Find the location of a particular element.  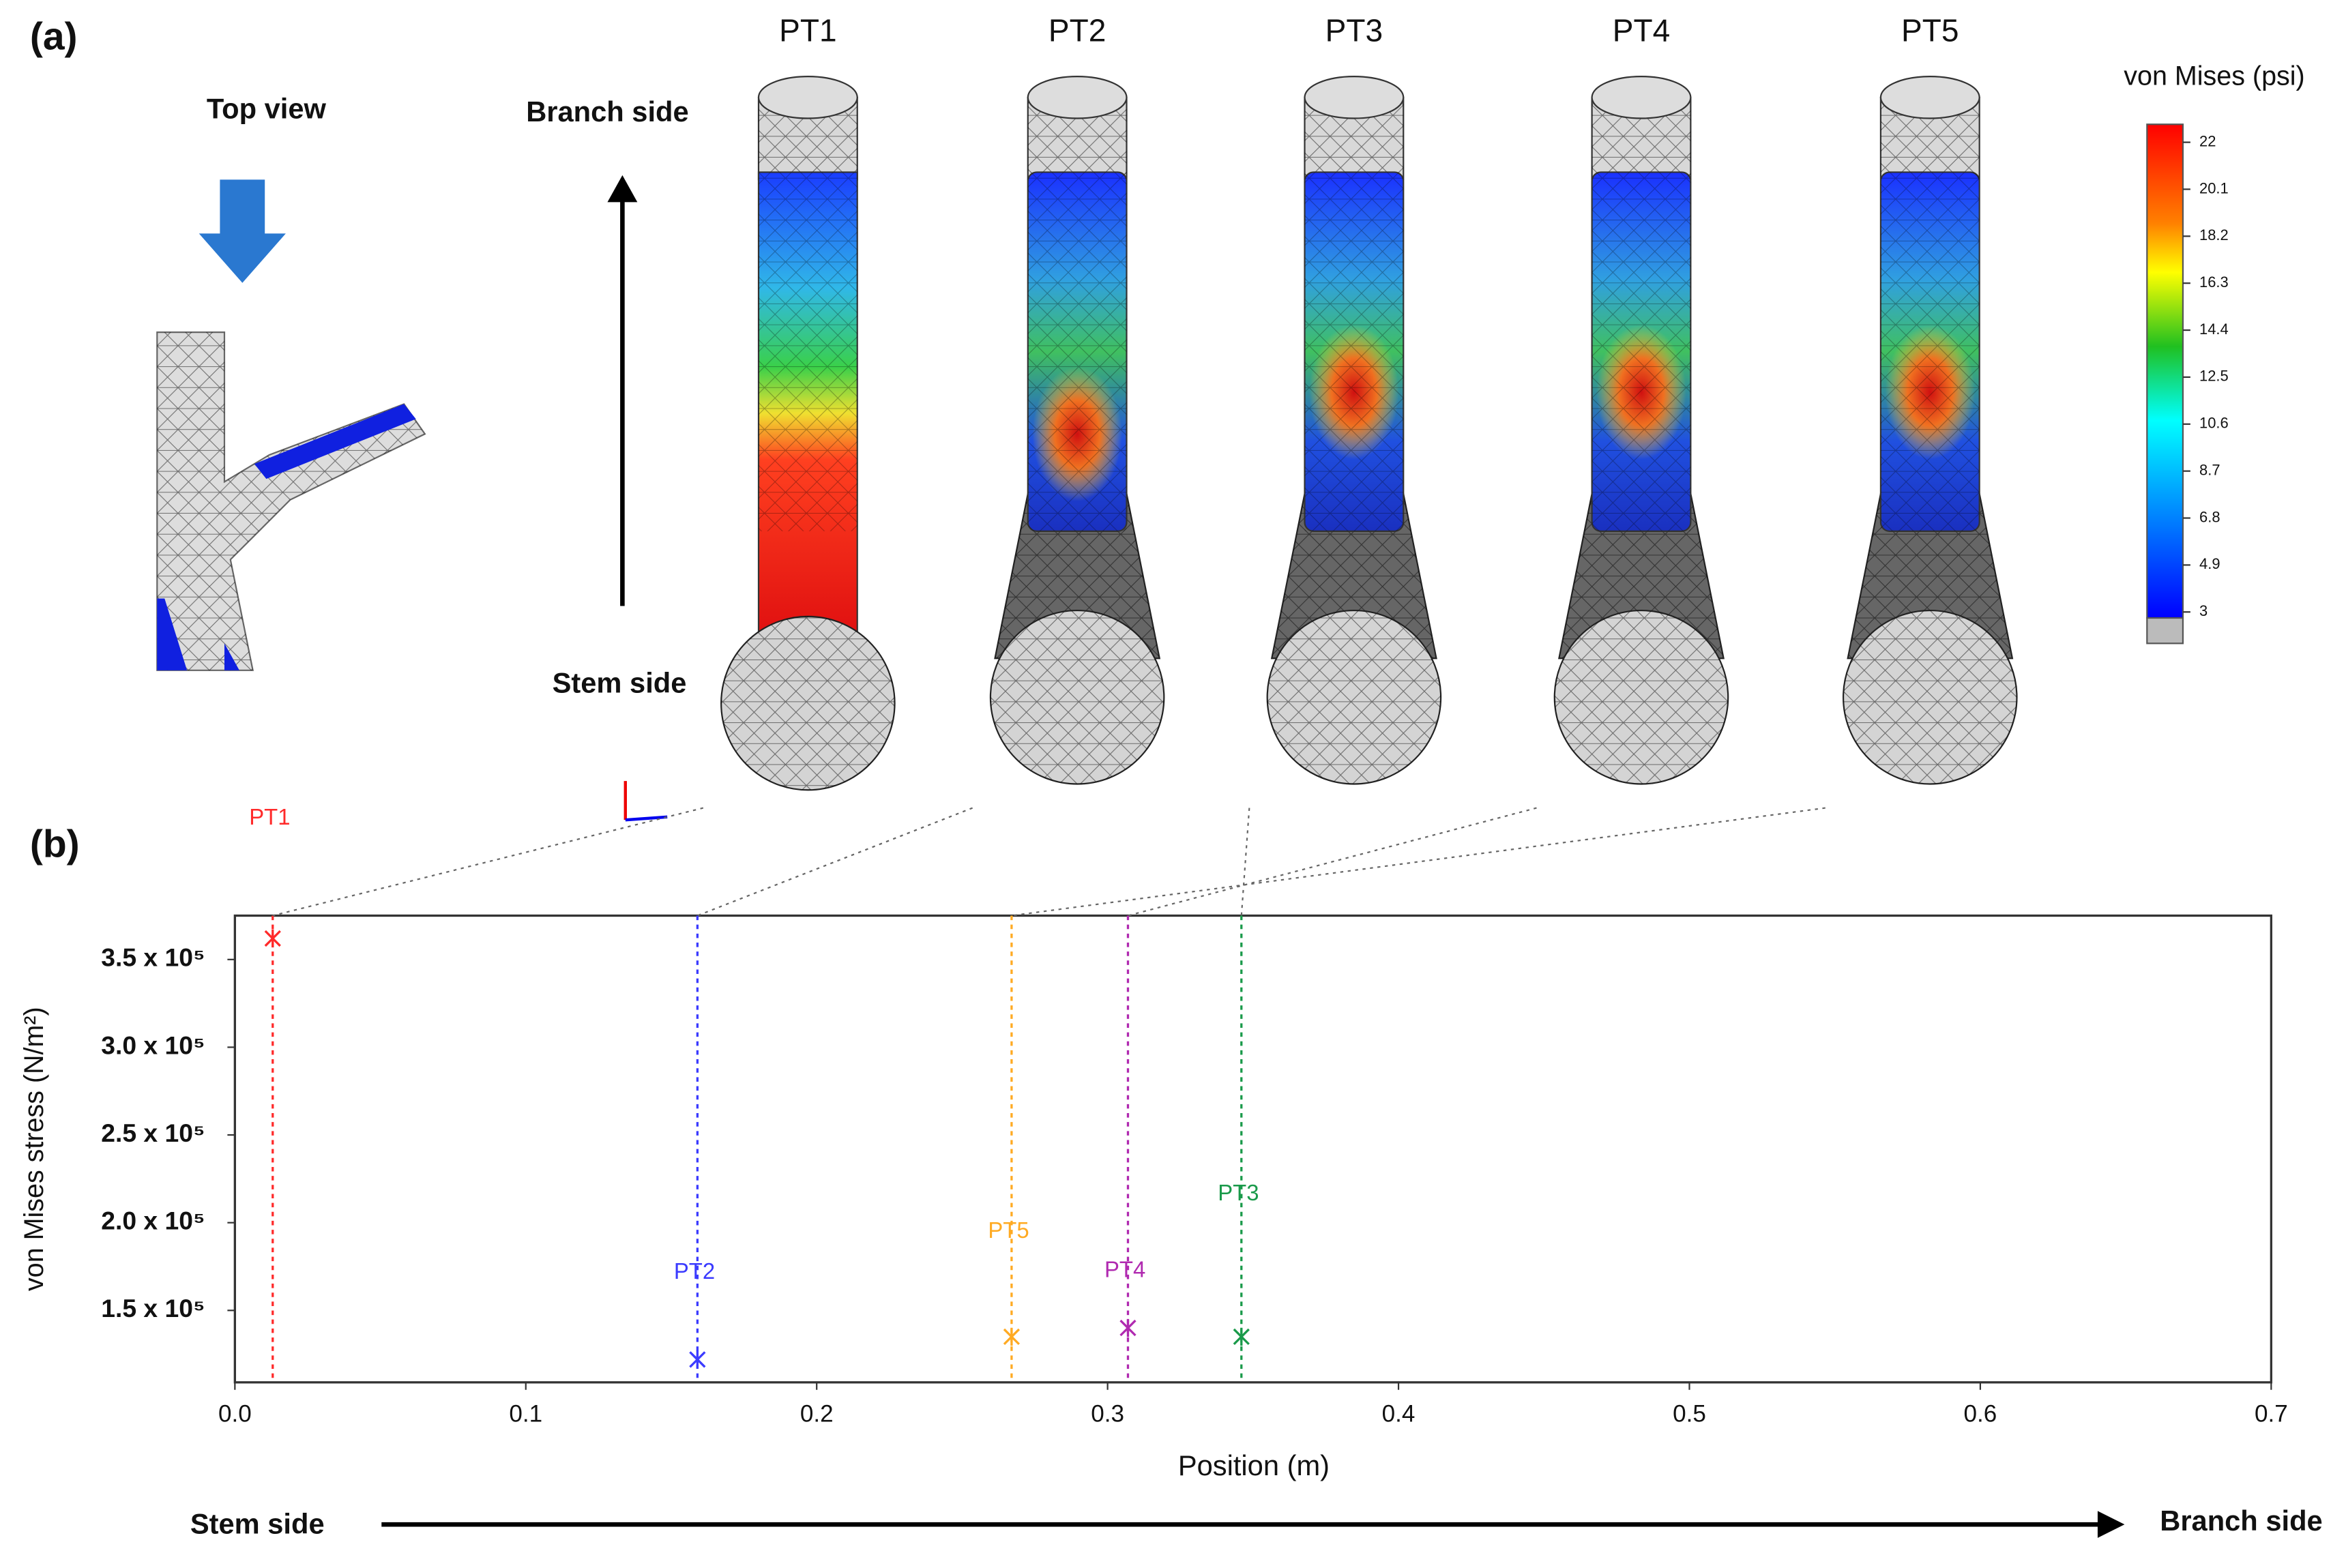

colorbar-low is located at coordinates (2165, 631).